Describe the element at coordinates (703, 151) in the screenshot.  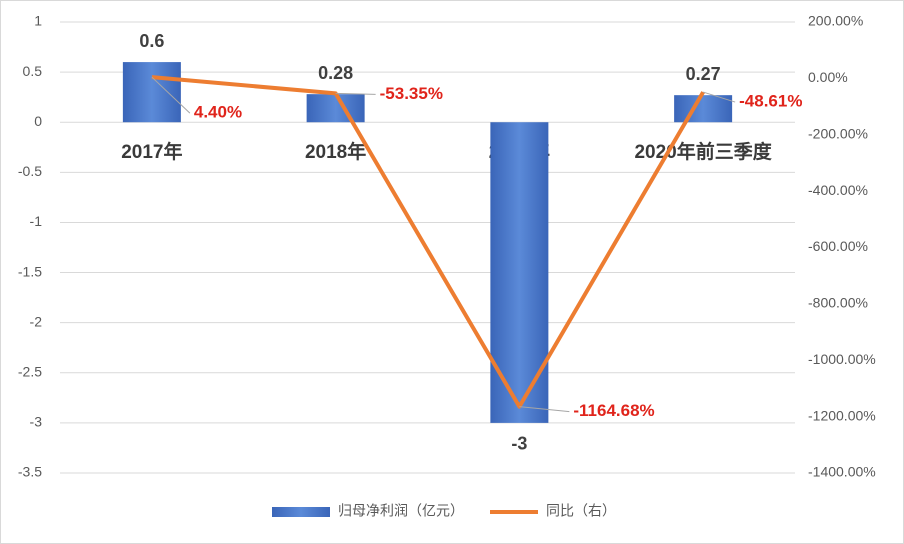
I see `x-tick-label: 2020年前三季度` at that location.